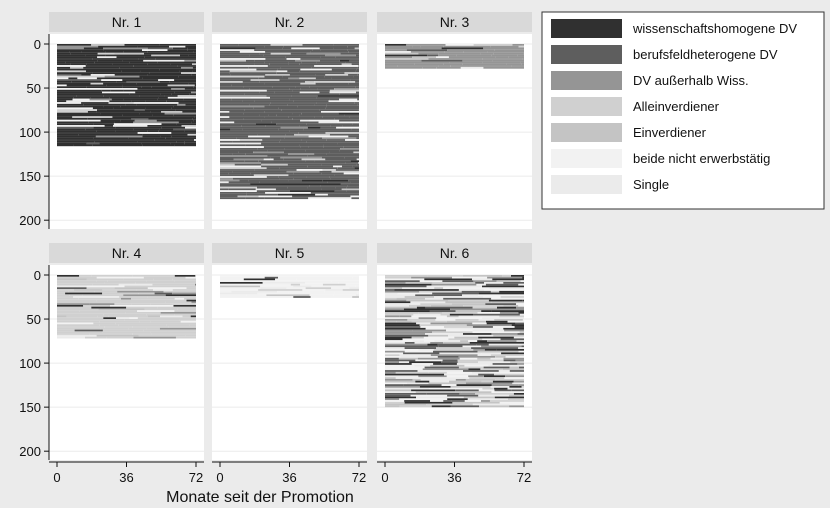 The height and width of the screenshot is (508, 830). I want to click on x-tick-label: 0, so click(219, 477).